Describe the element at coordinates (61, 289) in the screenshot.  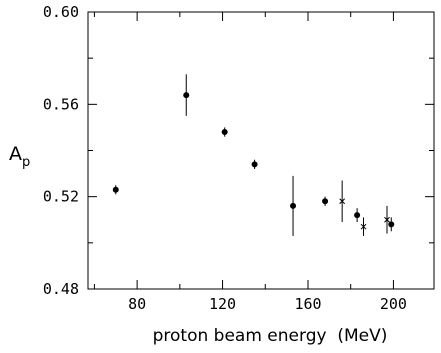
I see `y-tick-label: 0.48` at that location.